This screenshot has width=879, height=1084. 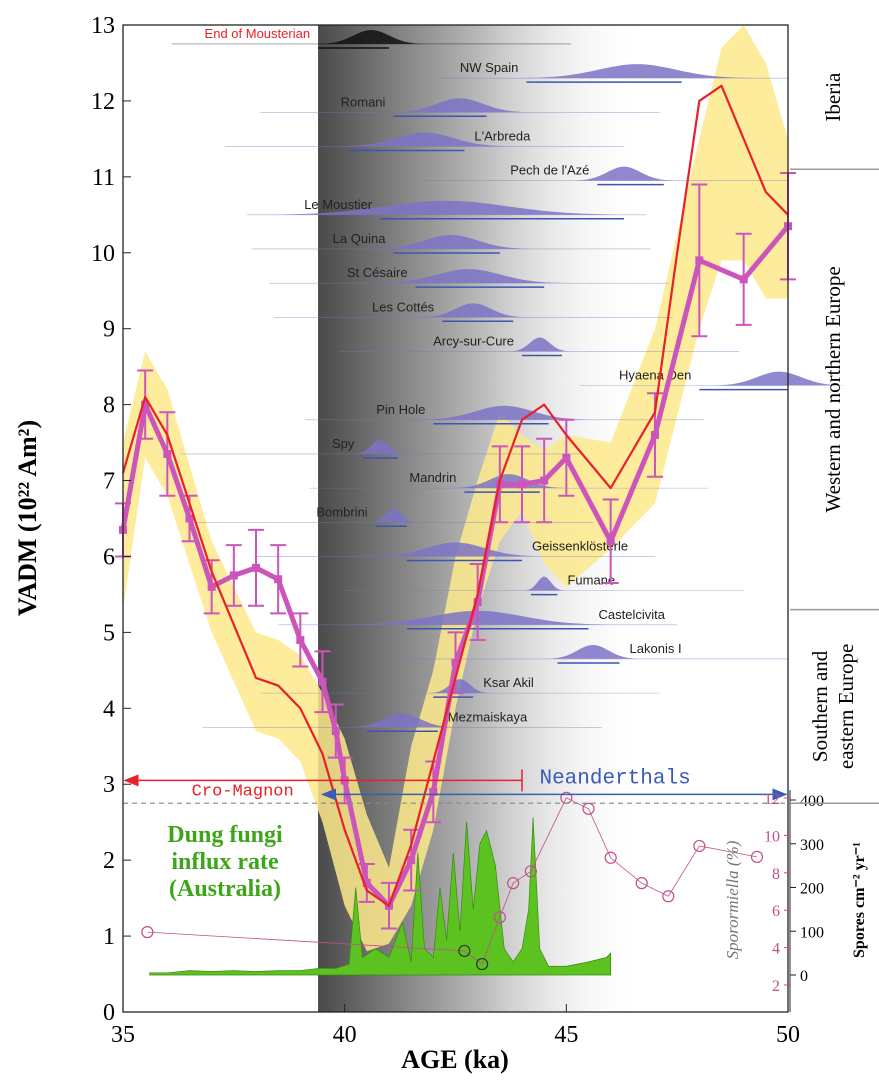 I want to click on site-label: La Quina, so click(x=360, y=238).